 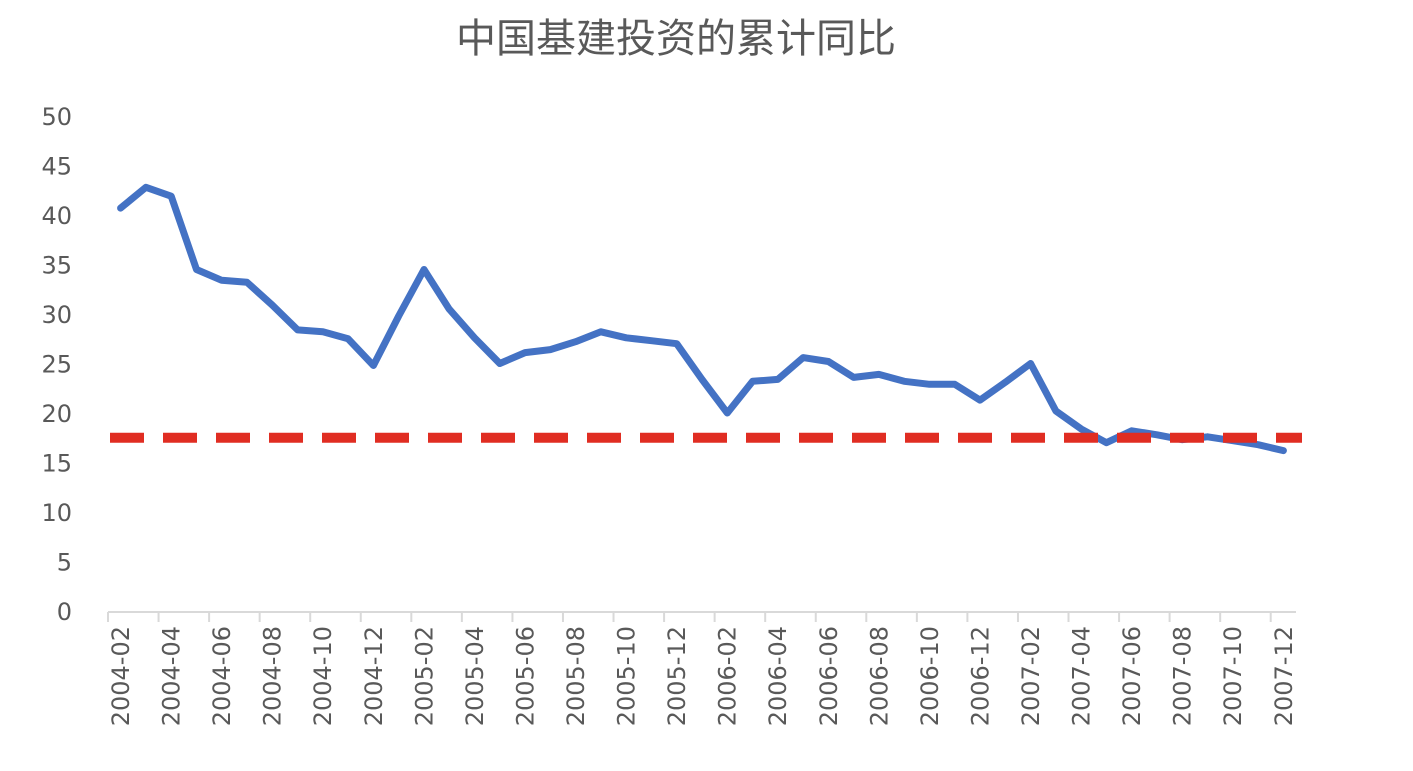 I want to click on y-tick-label: 0, so click(x=64, y=612).